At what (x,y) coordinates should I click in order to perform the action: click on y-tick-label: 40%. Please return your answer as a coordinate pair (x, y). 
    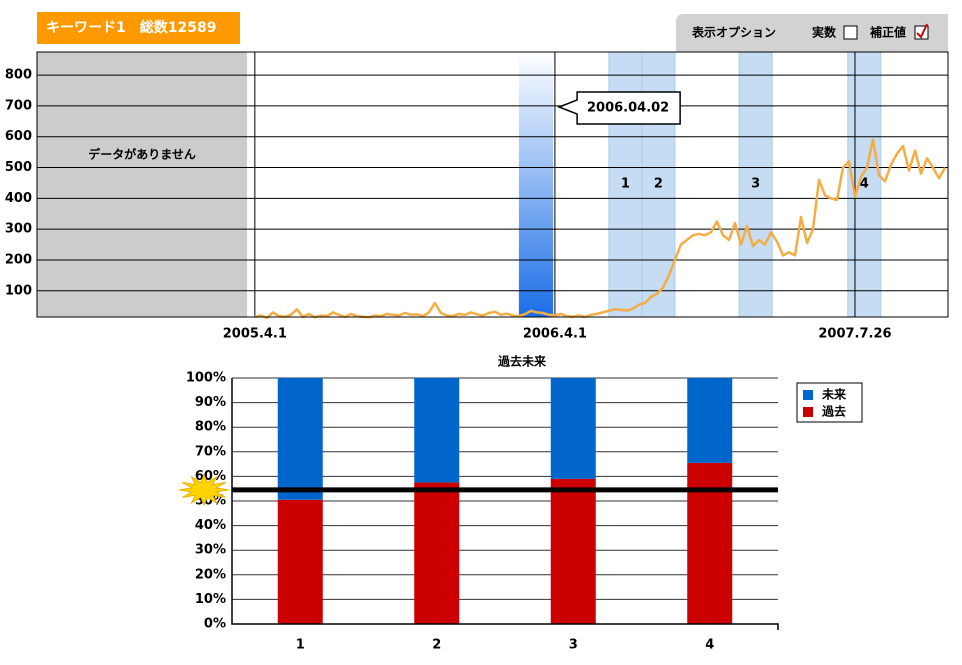
    Looking at the image, I should click on (210, 525).